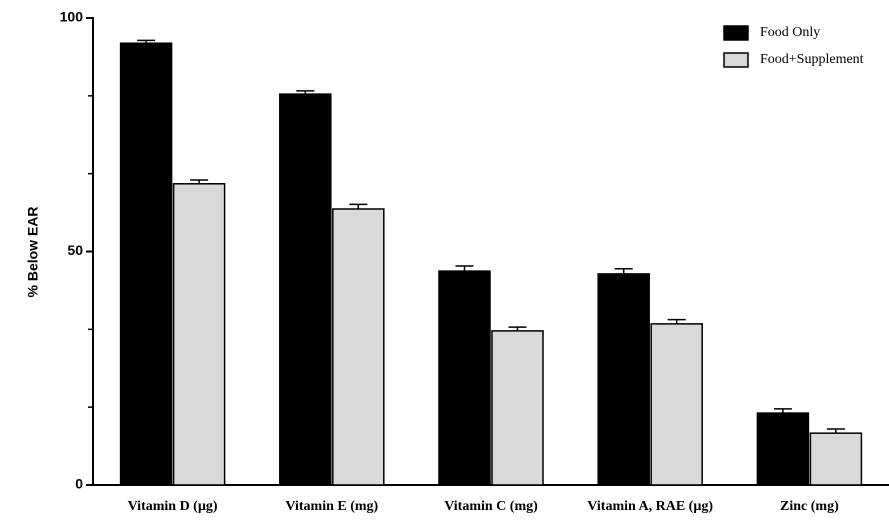 This screenshot has height=521, width=889. Describe the element at coordinates (650, 506) in the screenshot. I see `x-tick-label: Vitamin A, RAE (µg)` at that location.